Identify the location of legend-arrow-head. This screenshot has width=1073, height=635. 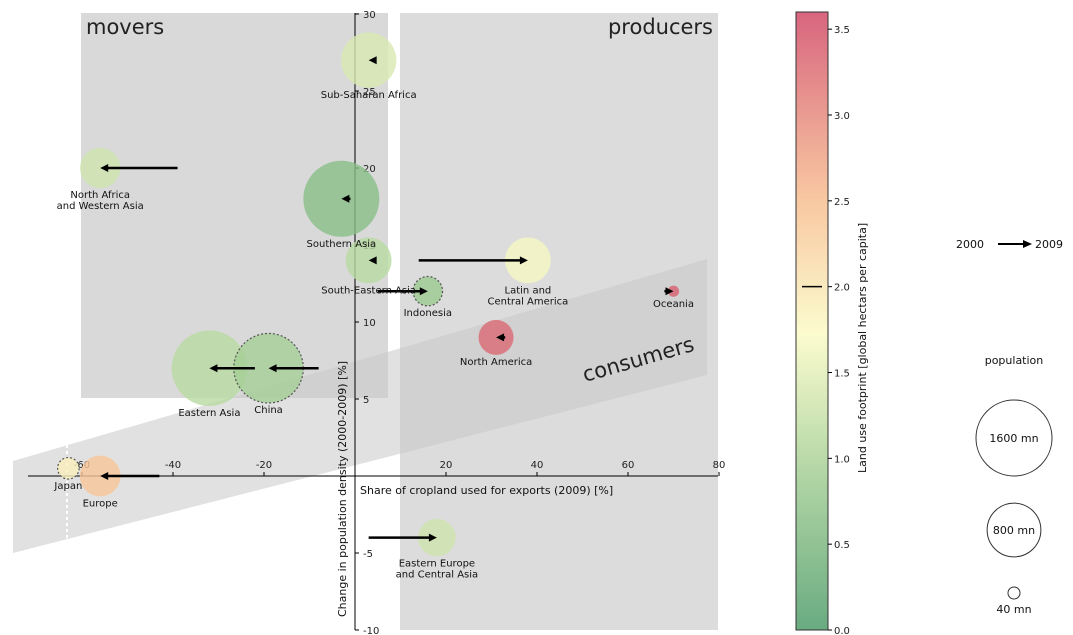
(1027, 244).